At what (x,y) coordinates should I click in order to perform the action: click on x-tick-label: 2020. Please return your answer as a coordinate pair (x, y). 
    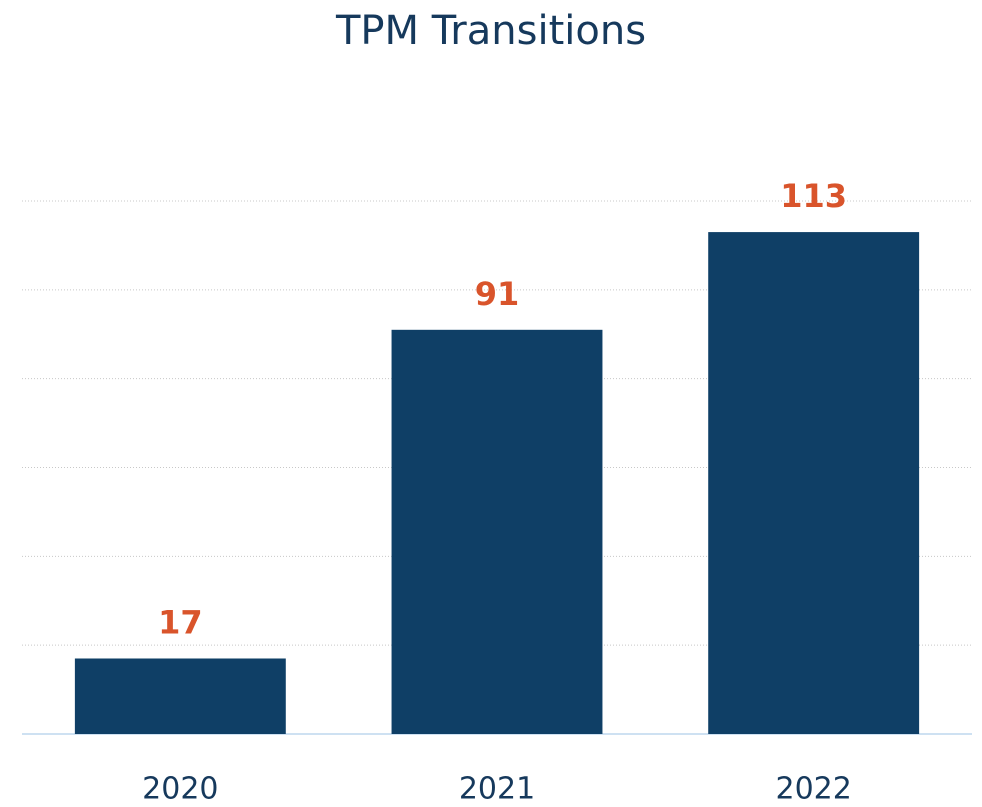
    Looking at the image, I should click on (180, 789).